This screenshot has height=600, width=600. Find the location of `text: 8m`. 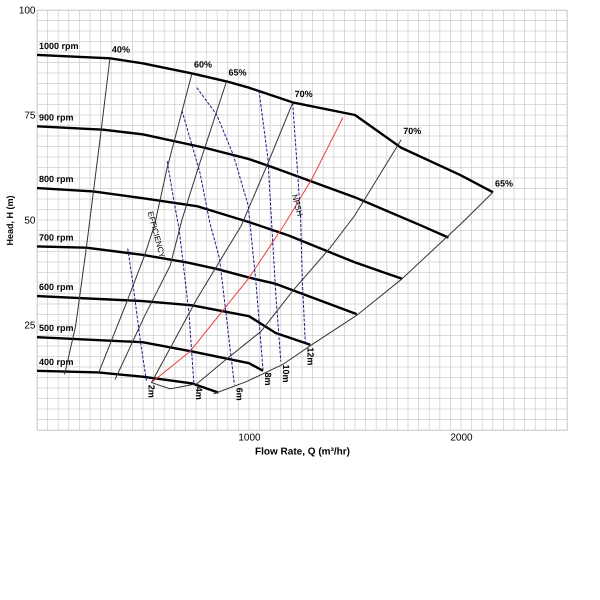

text: 8m is located at coordinates (267, 379).